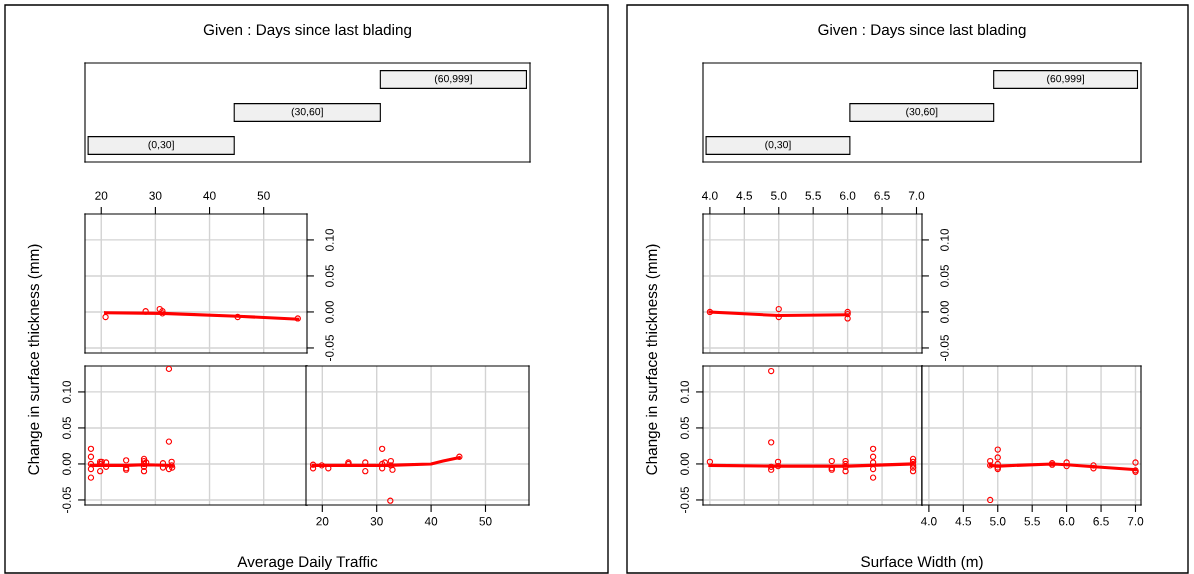 This screenshot has height=574, width=1194. I want to click on x-axis-title: Surface Width (m), so click(922, 563).